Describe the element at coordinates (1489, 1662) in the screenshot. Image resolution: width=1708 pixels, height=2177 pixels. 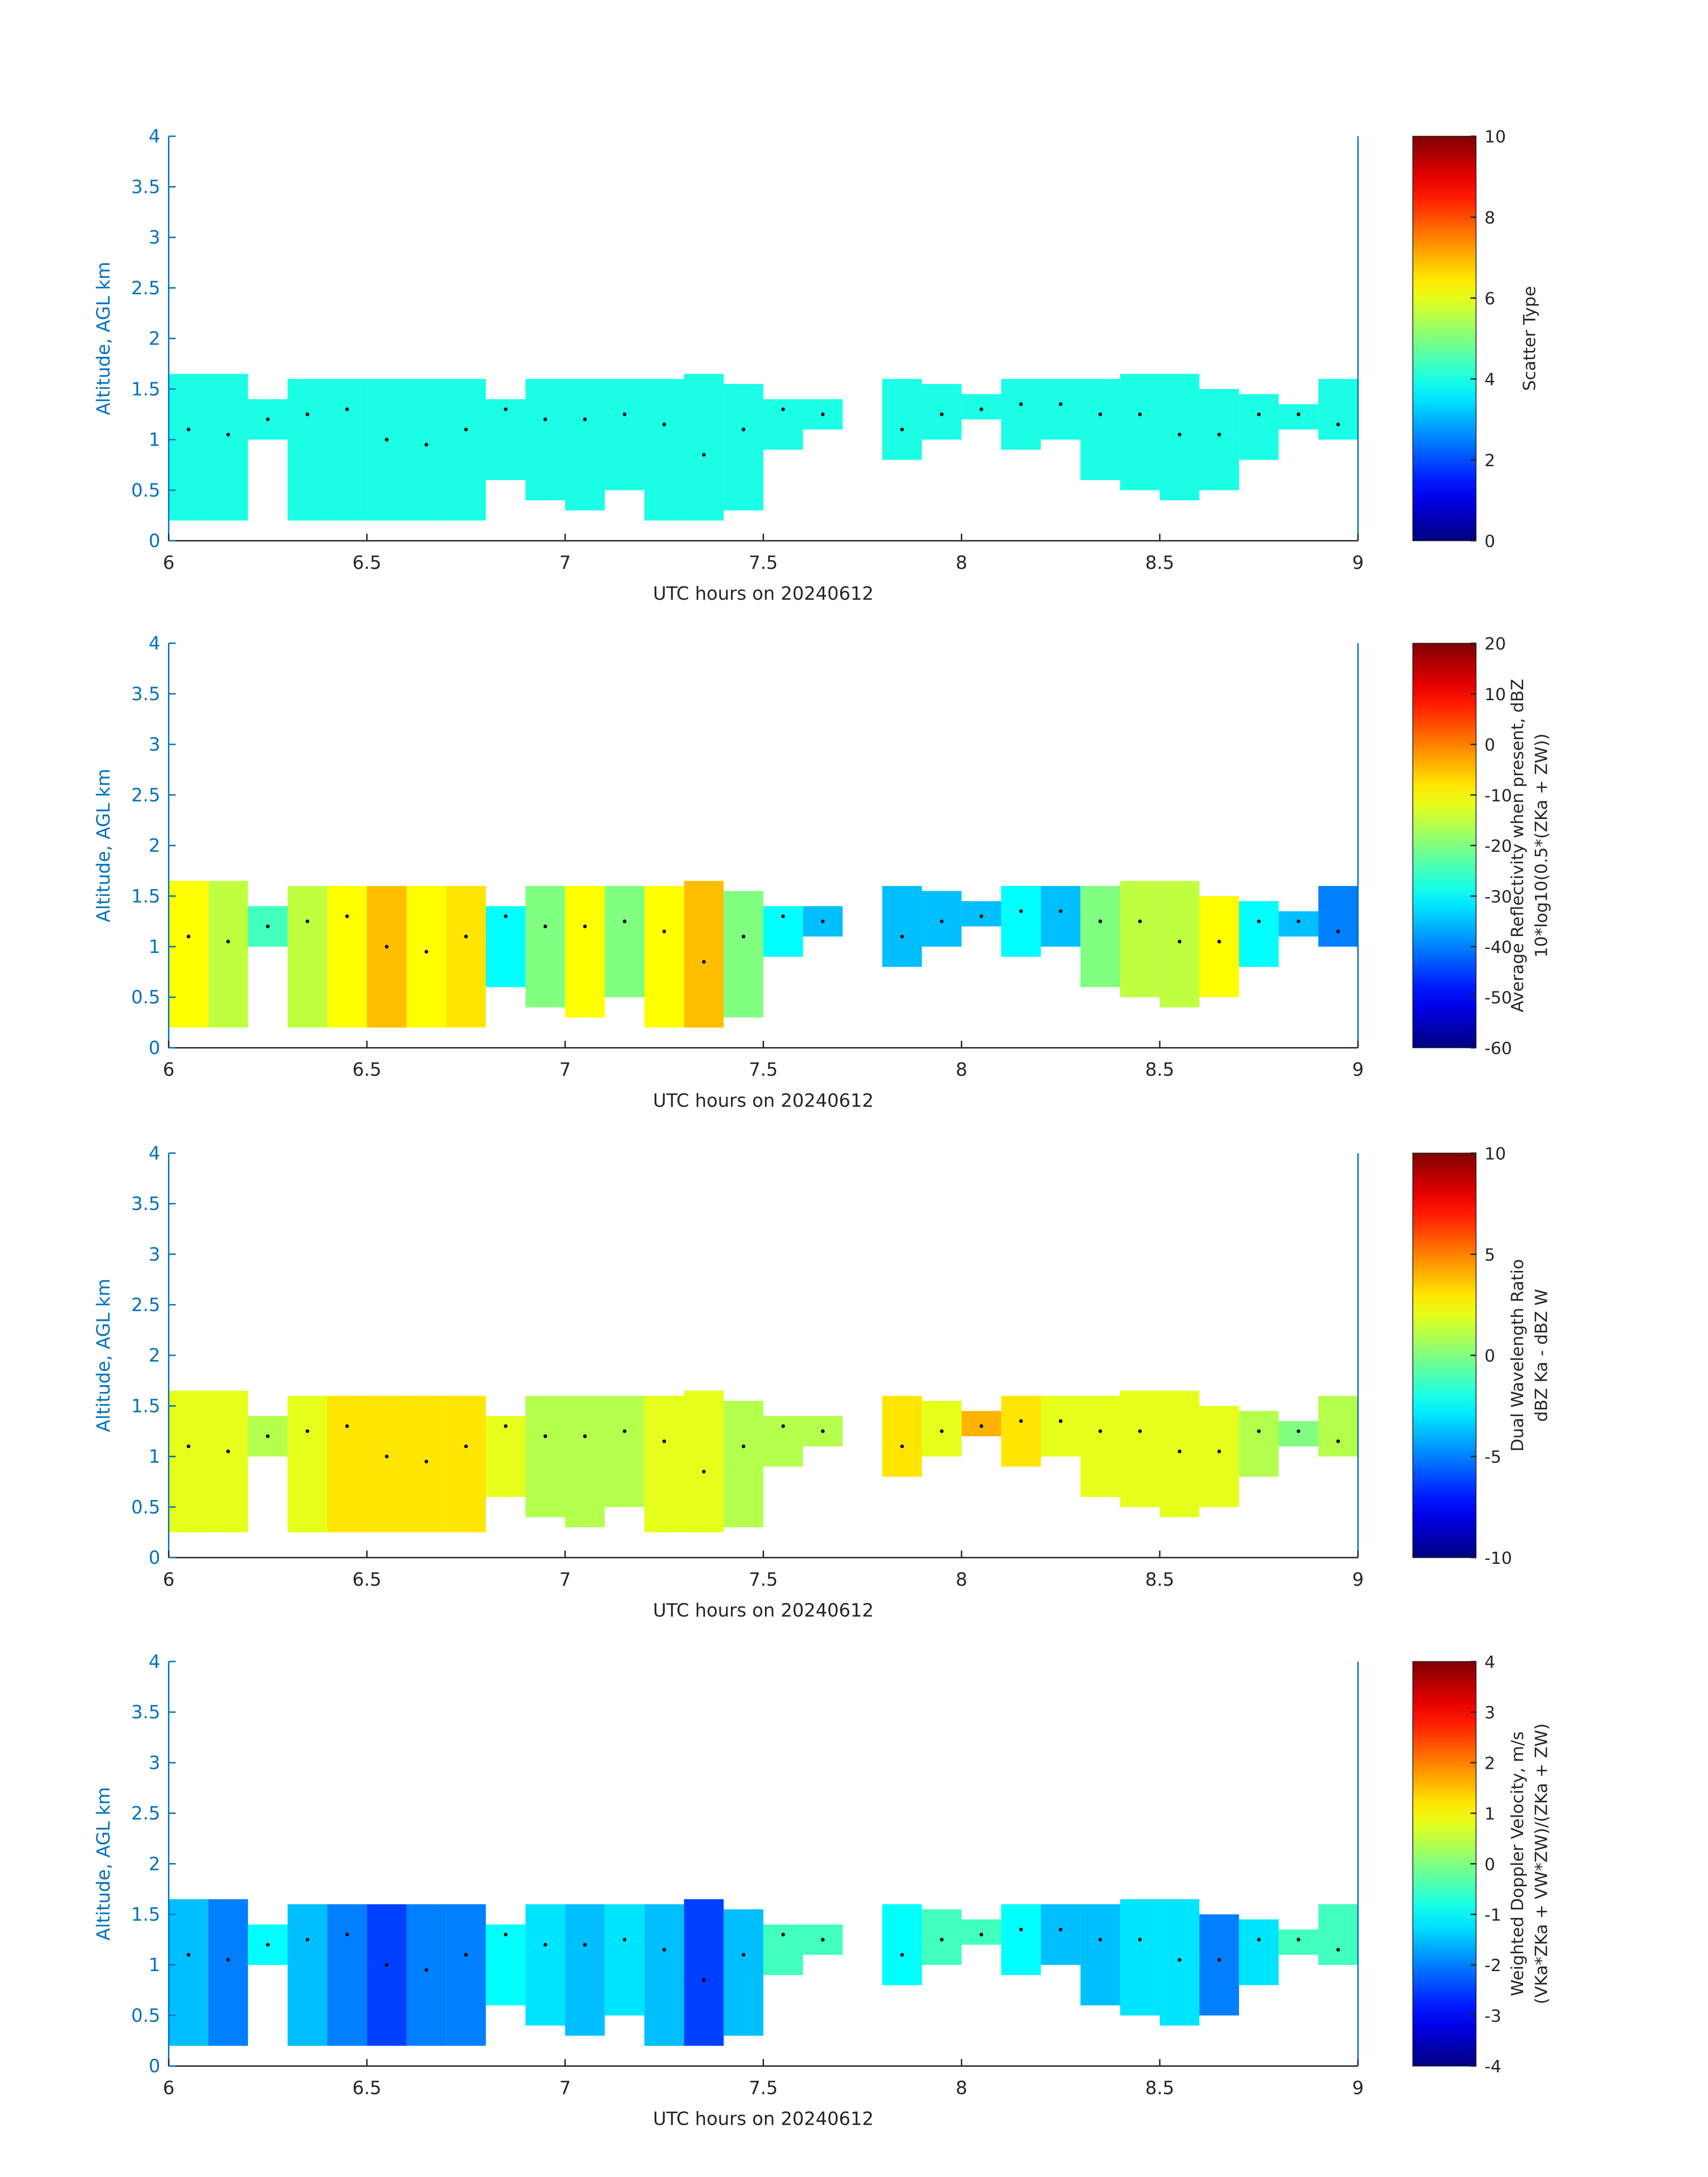
I see `colorbar-tick-label: 4` at that location.